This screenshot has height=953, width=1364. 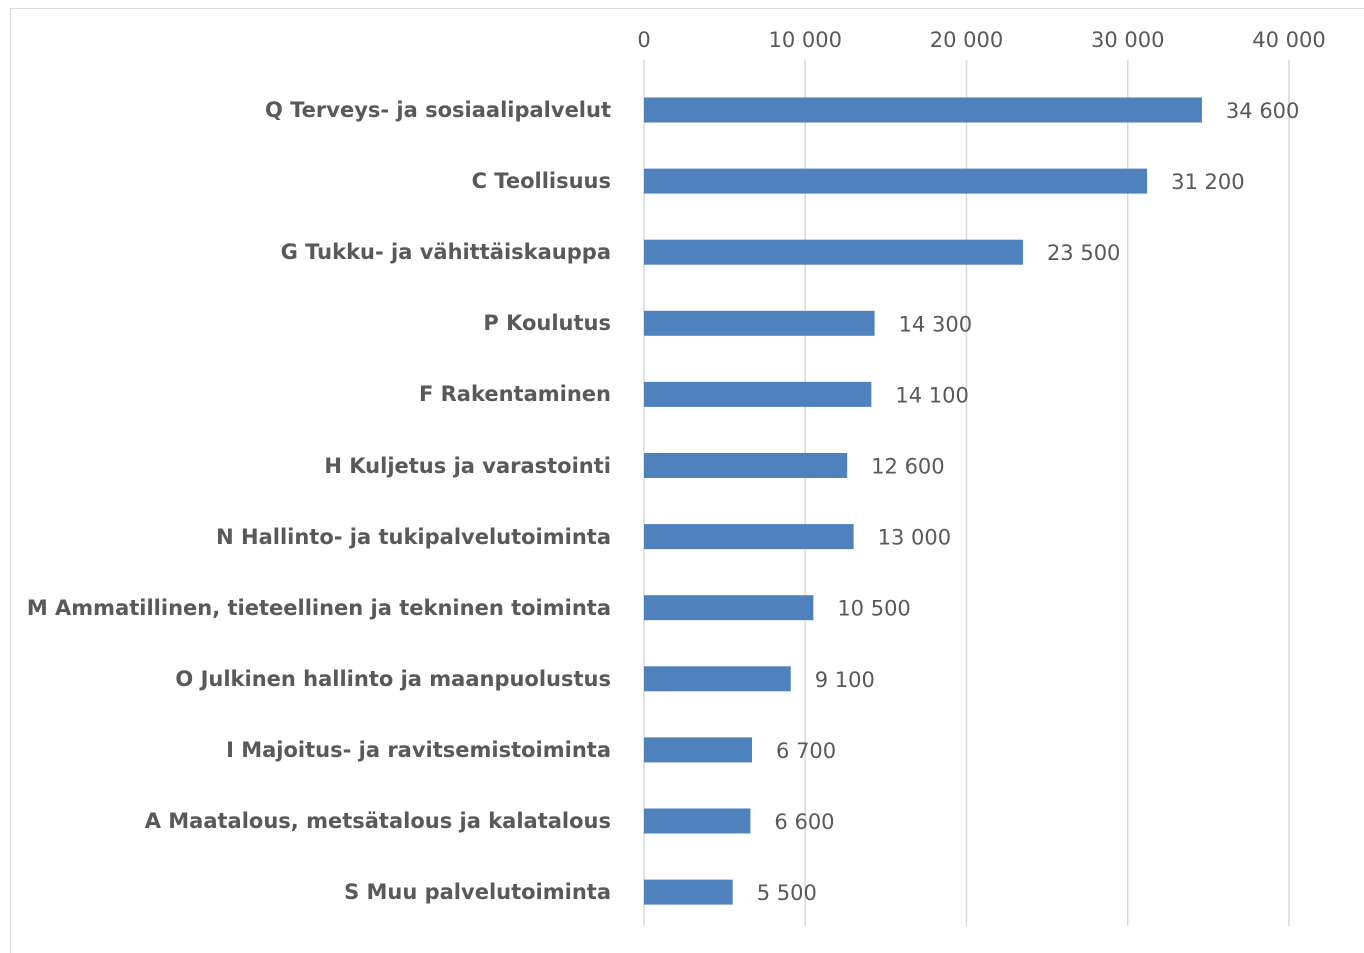 What do you see at coordinates (1083, 253) in the screenshot?
I see `data-label: 23 500` at bounding box center [1083, 253].